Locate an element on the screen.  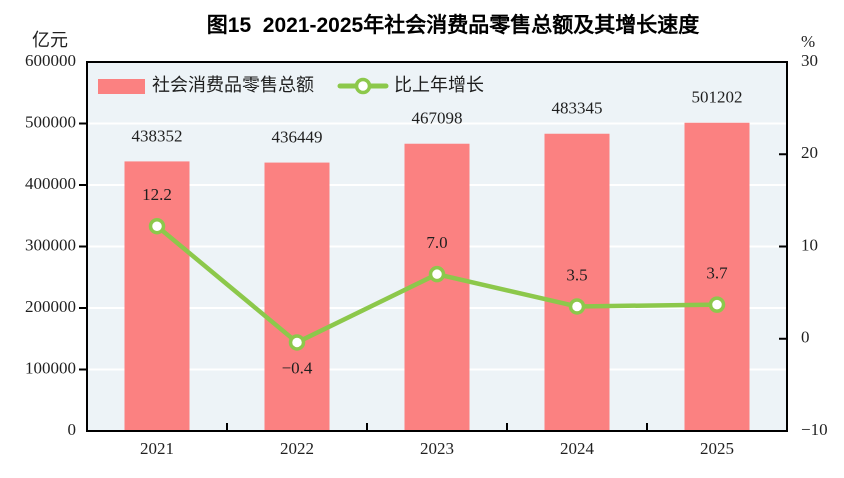
line-marker-2021 is located at coordinates (157, 226).